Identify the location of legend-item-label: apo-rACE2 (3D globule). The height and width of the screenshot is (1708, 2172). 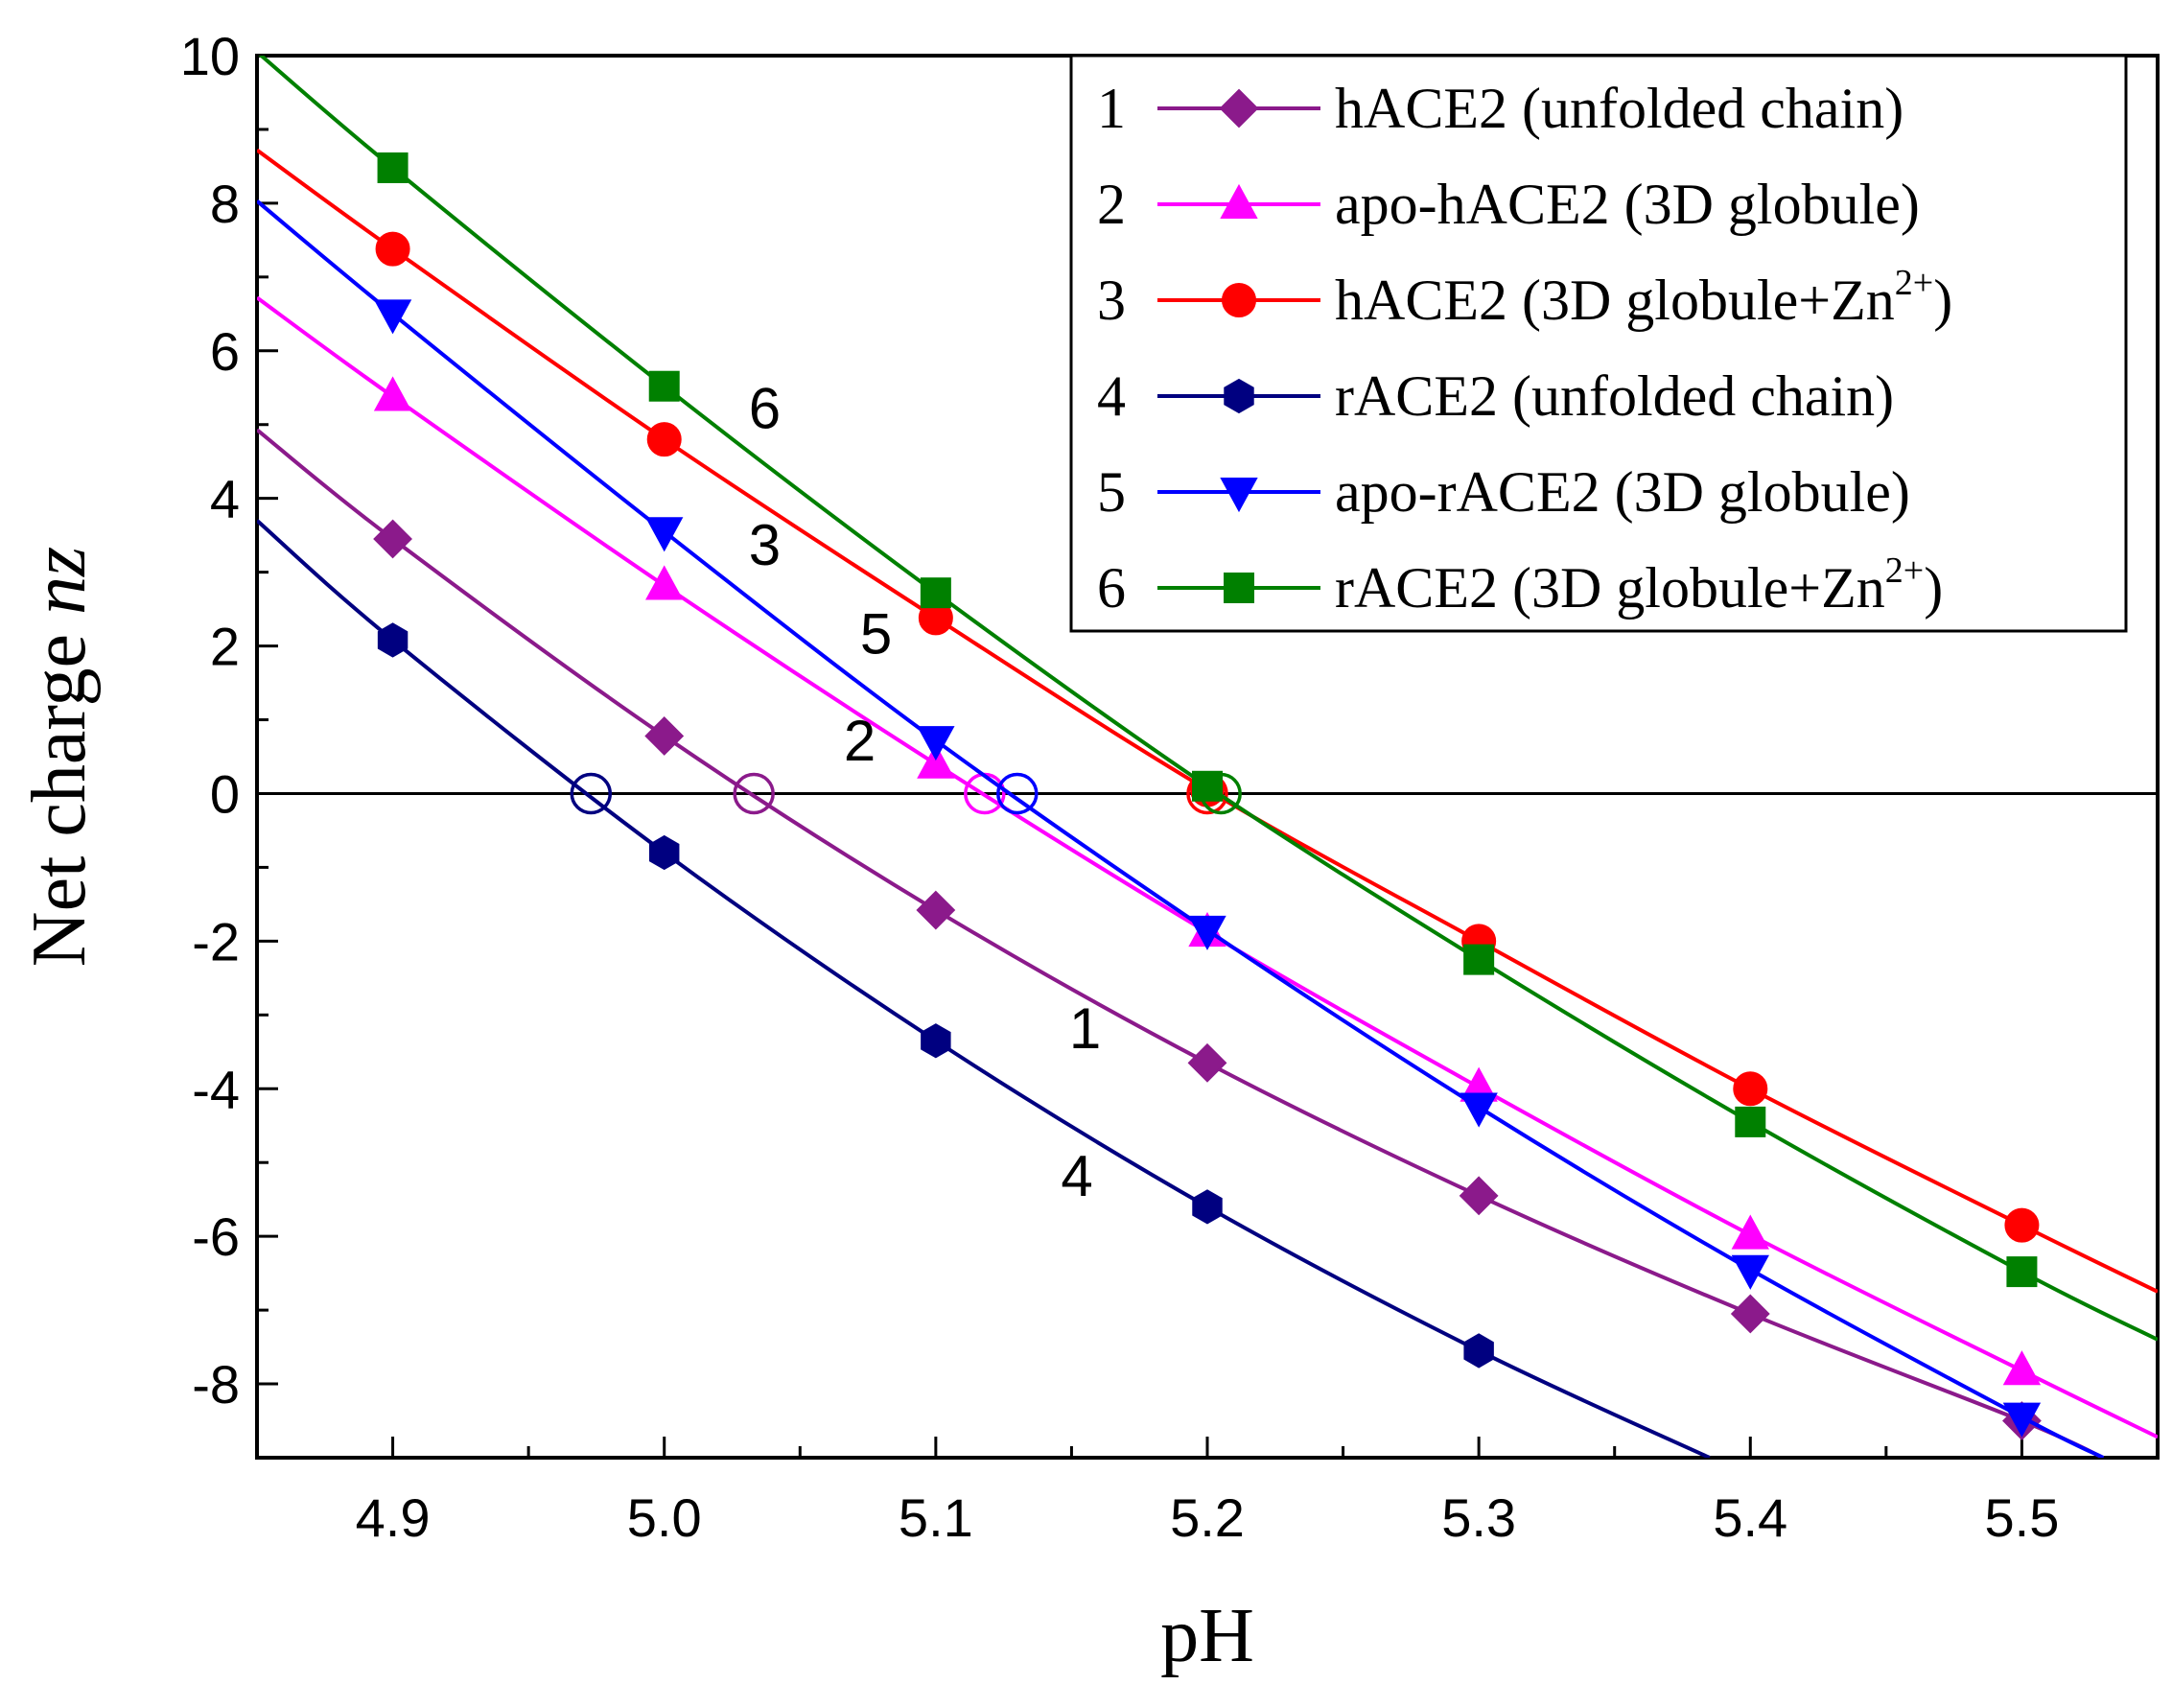
(1622, 492).